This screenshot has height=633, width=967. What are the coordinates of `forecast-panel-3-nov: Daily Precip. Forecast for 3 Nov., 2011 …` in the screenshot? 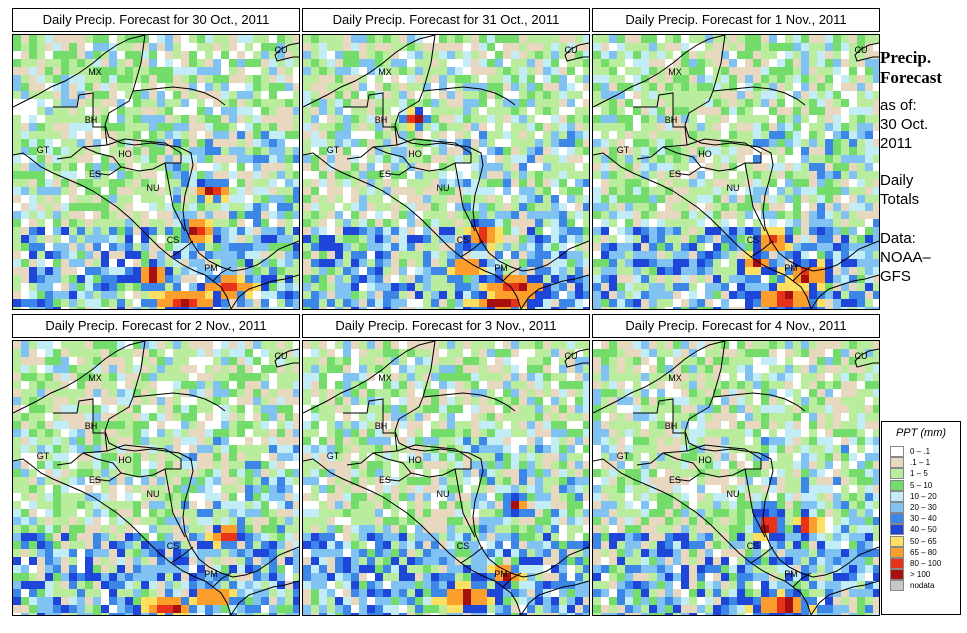 It's located at (446, 465).